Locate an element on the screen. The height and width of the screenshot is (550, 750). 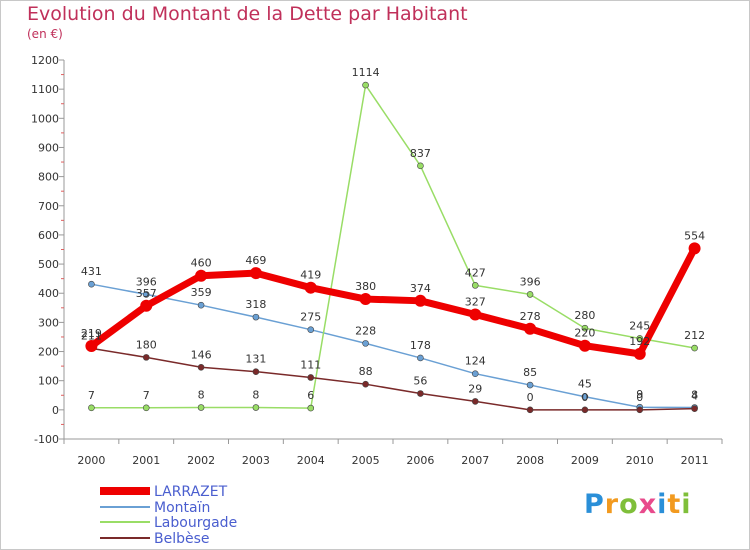
data-label: 4 is located at coordinates (694, 396).